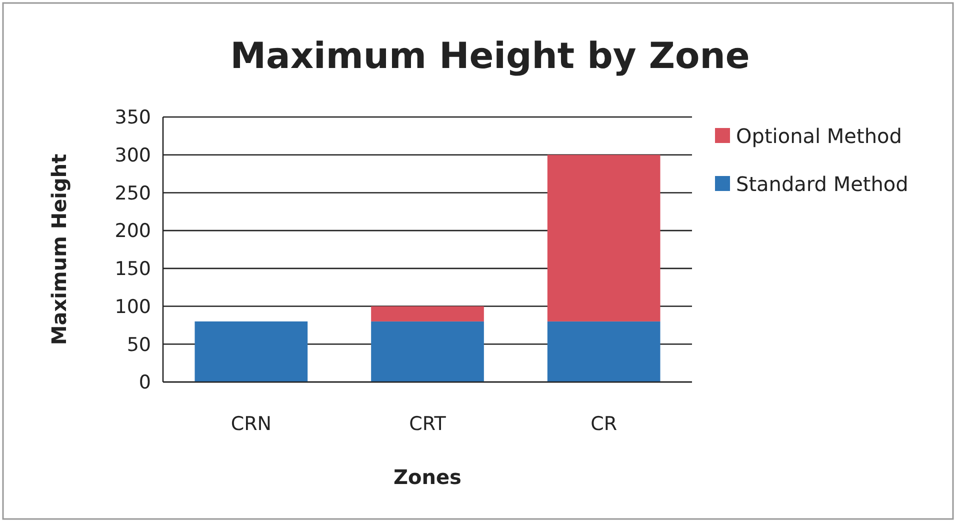 This screenshot has width=956, height=522. Describe the element at coordinates (490, 56) in the screenshot. I see `chart-title: Maximum Height by Zone` at that location.